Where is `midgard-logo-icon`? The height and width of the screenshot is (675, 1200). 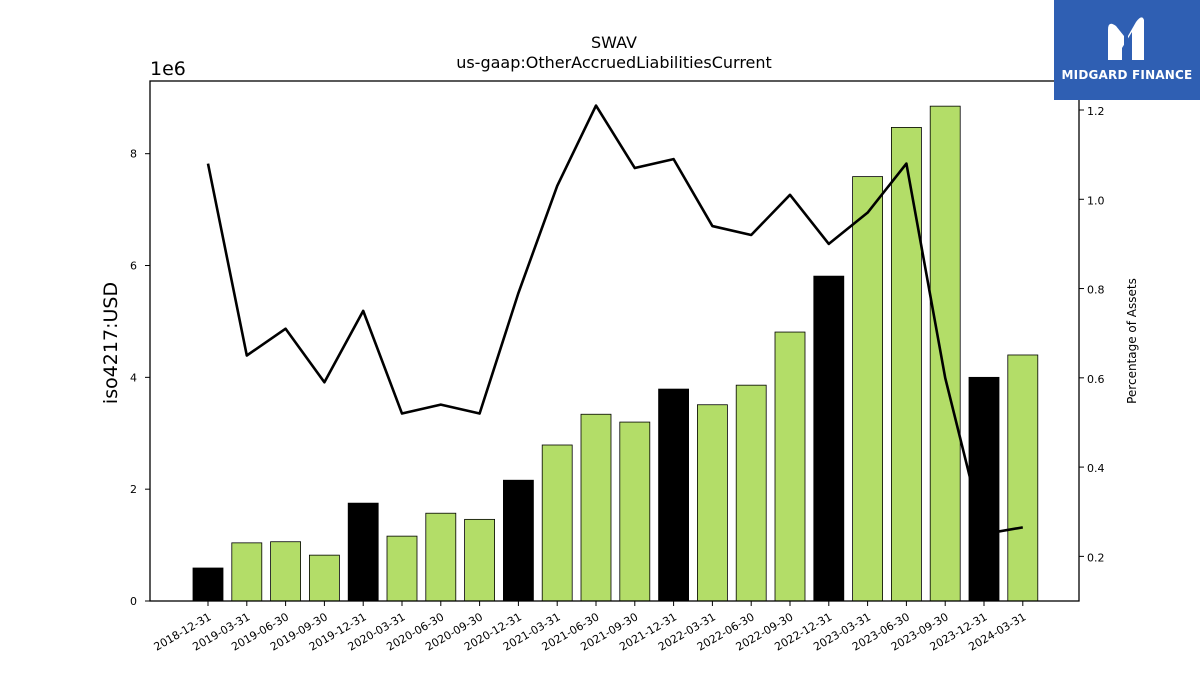 midgard-logo-icon is located at coordinates (1126, 38).